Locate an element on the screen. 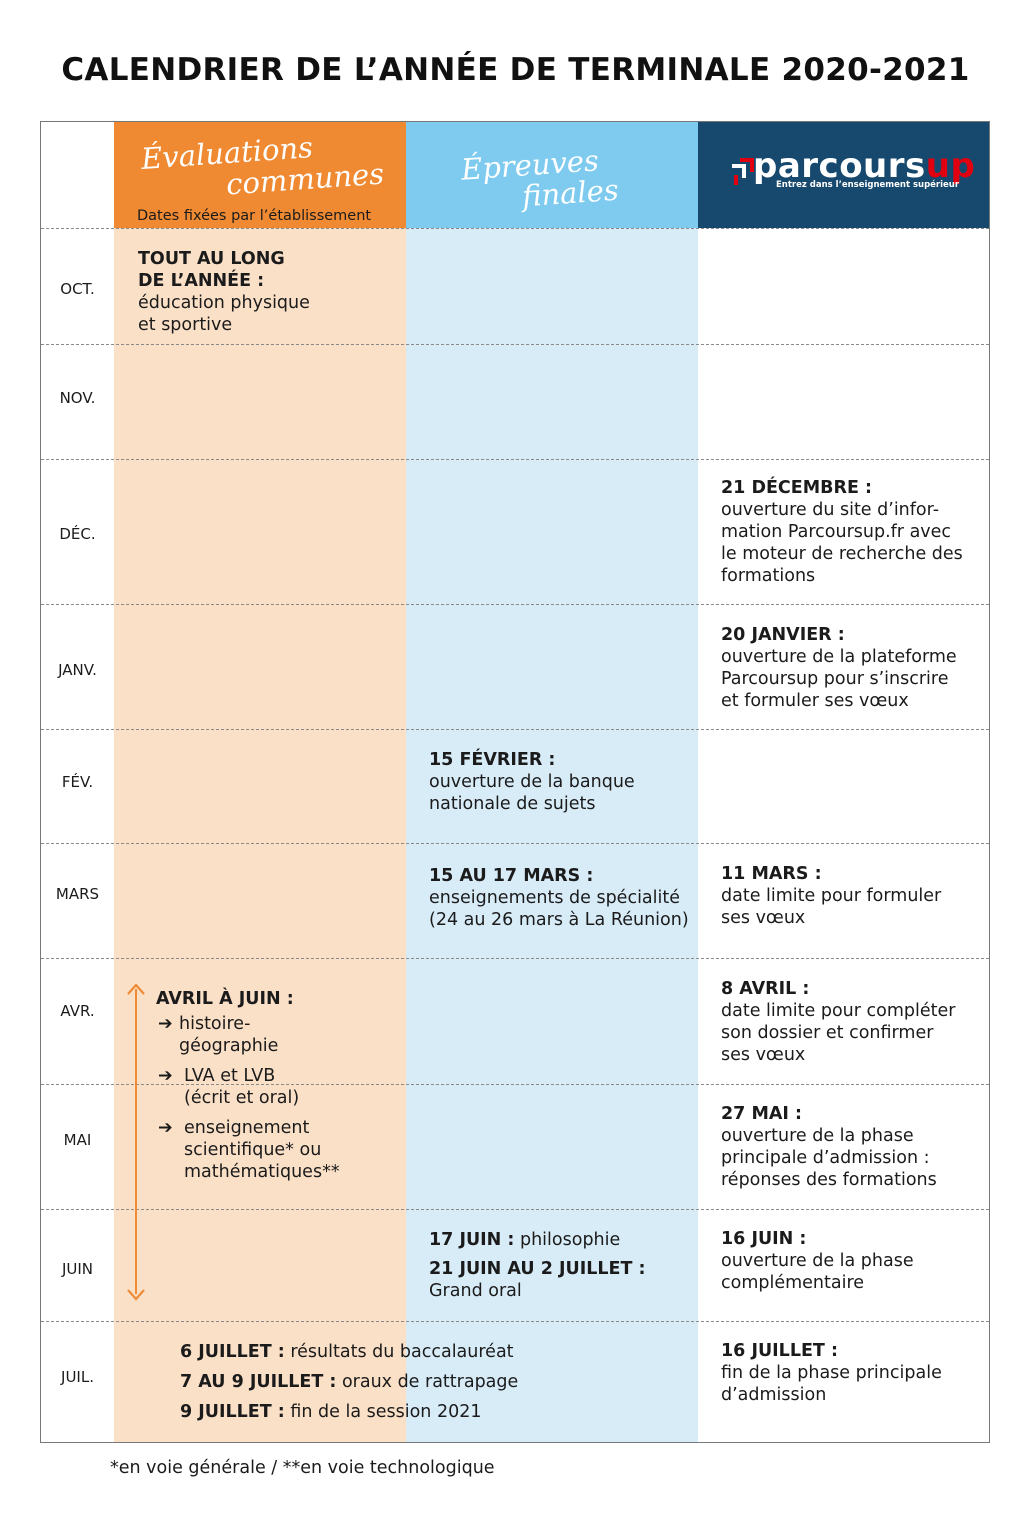 The image size is (1031, 1536). arrow-up-icon is located at coordinates (136, 989).